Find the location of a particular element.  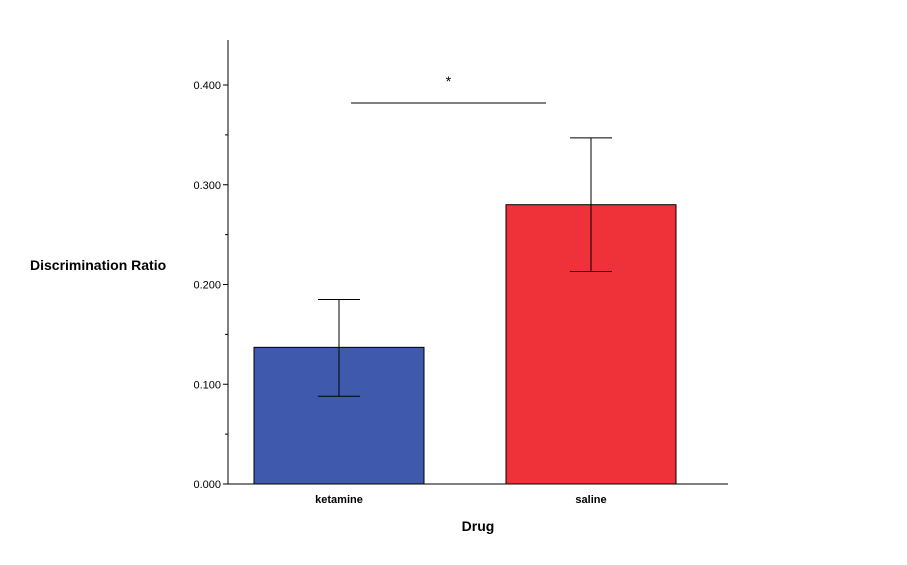

x-axis-title: Drug is located at coordinates (478, 526).